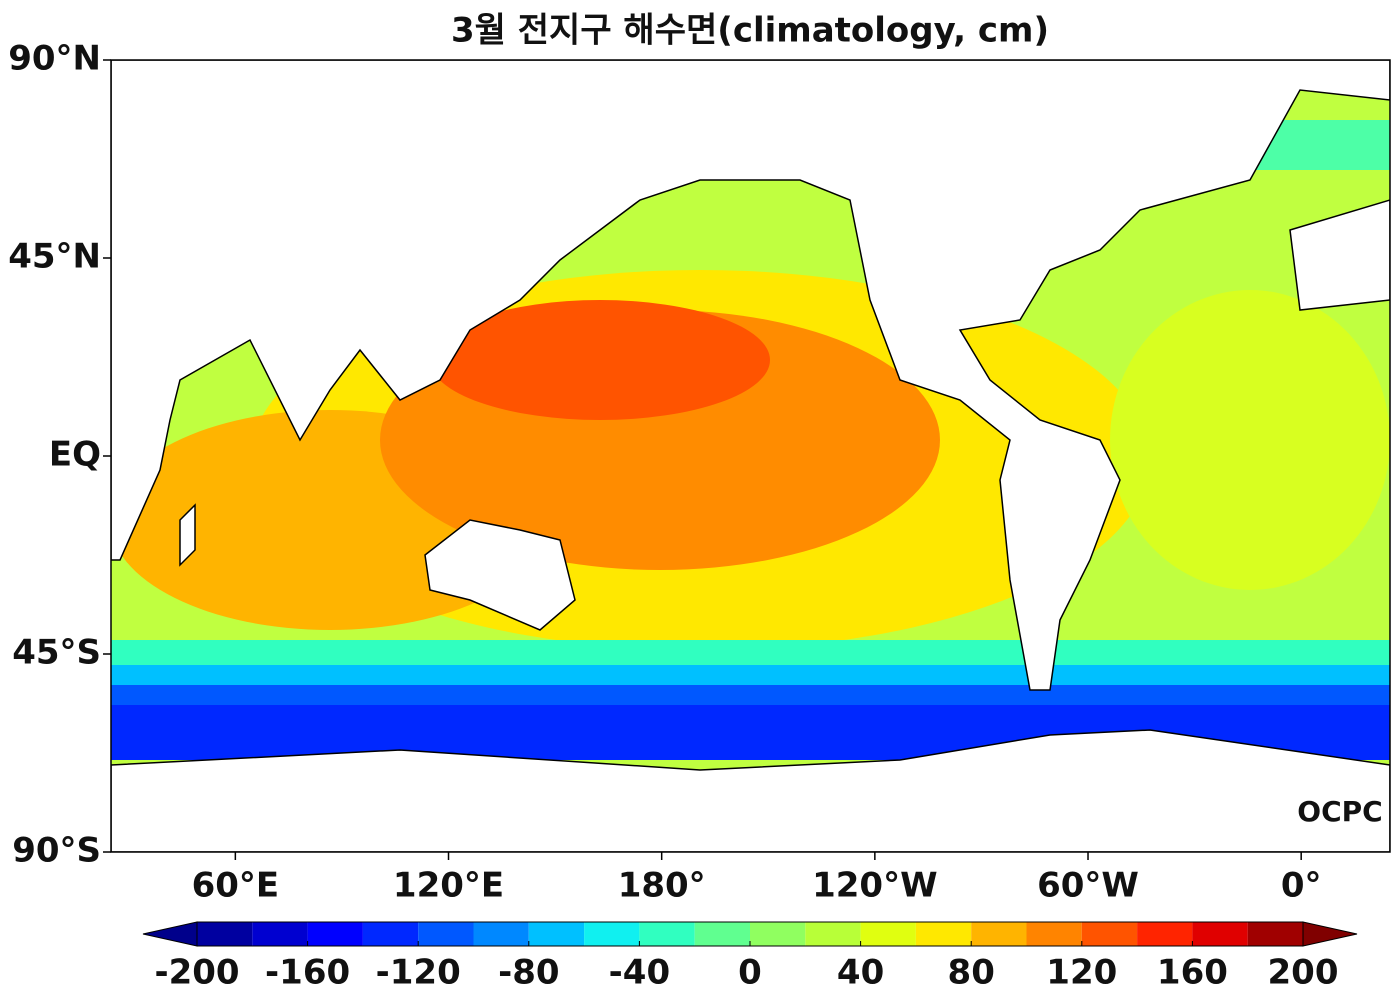 The image size is (1400, 1007). I want to click on colorbar-extend-high, so click(1330, 934).